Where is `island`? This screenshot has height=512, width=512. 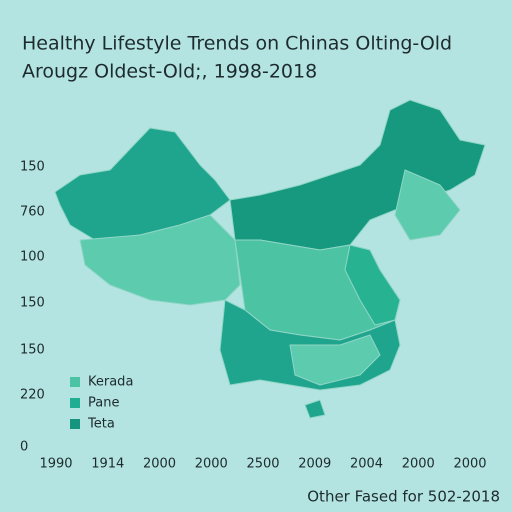
island is located at coordinates (315, 409).